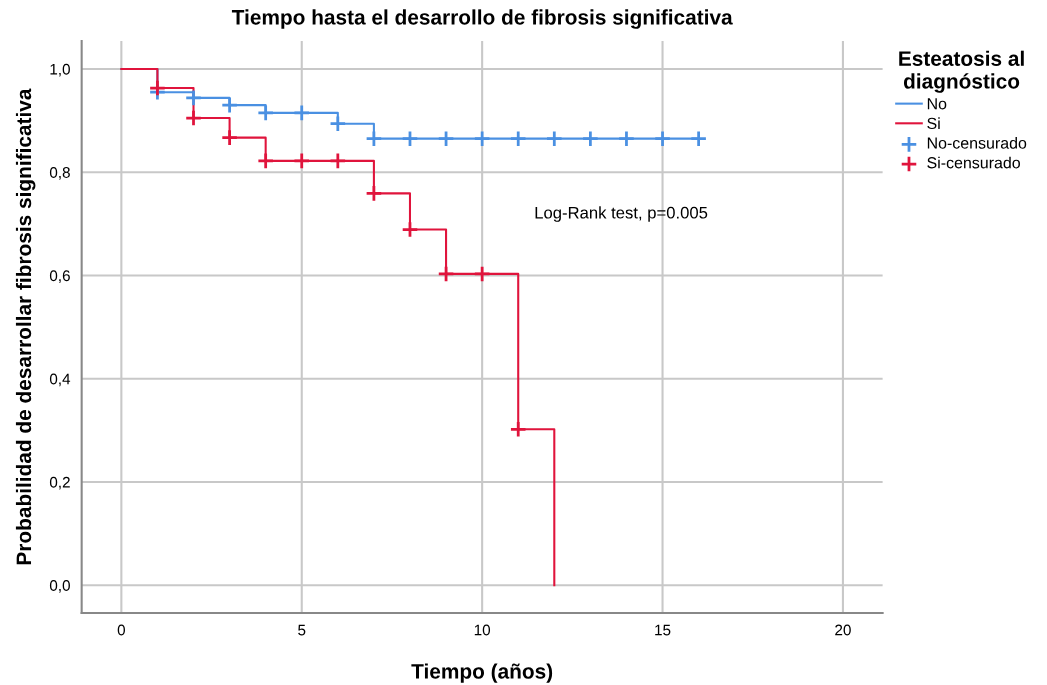 Image resolution: width=1047 pixels, height=685 pixels. Describe the element at coordinates (59, 483) in the screenshot. I see `y-tick-label: 0,2` at that location.